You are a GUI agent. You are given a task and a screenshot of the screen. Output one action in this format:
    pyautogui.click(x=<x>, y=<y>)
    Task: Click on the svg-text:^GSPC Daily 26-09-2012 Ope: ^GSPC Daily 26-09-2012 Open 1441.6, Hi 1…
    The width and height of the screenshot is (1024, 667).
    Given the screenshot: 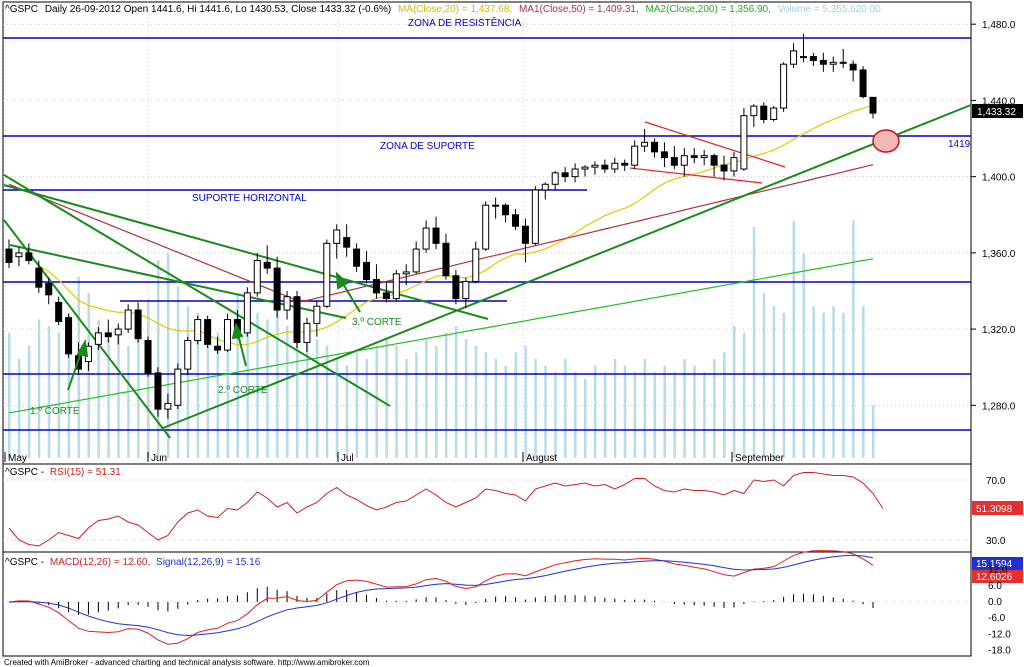 What is the action you would take?
    pyautogui.click(x=443, y=9)
    